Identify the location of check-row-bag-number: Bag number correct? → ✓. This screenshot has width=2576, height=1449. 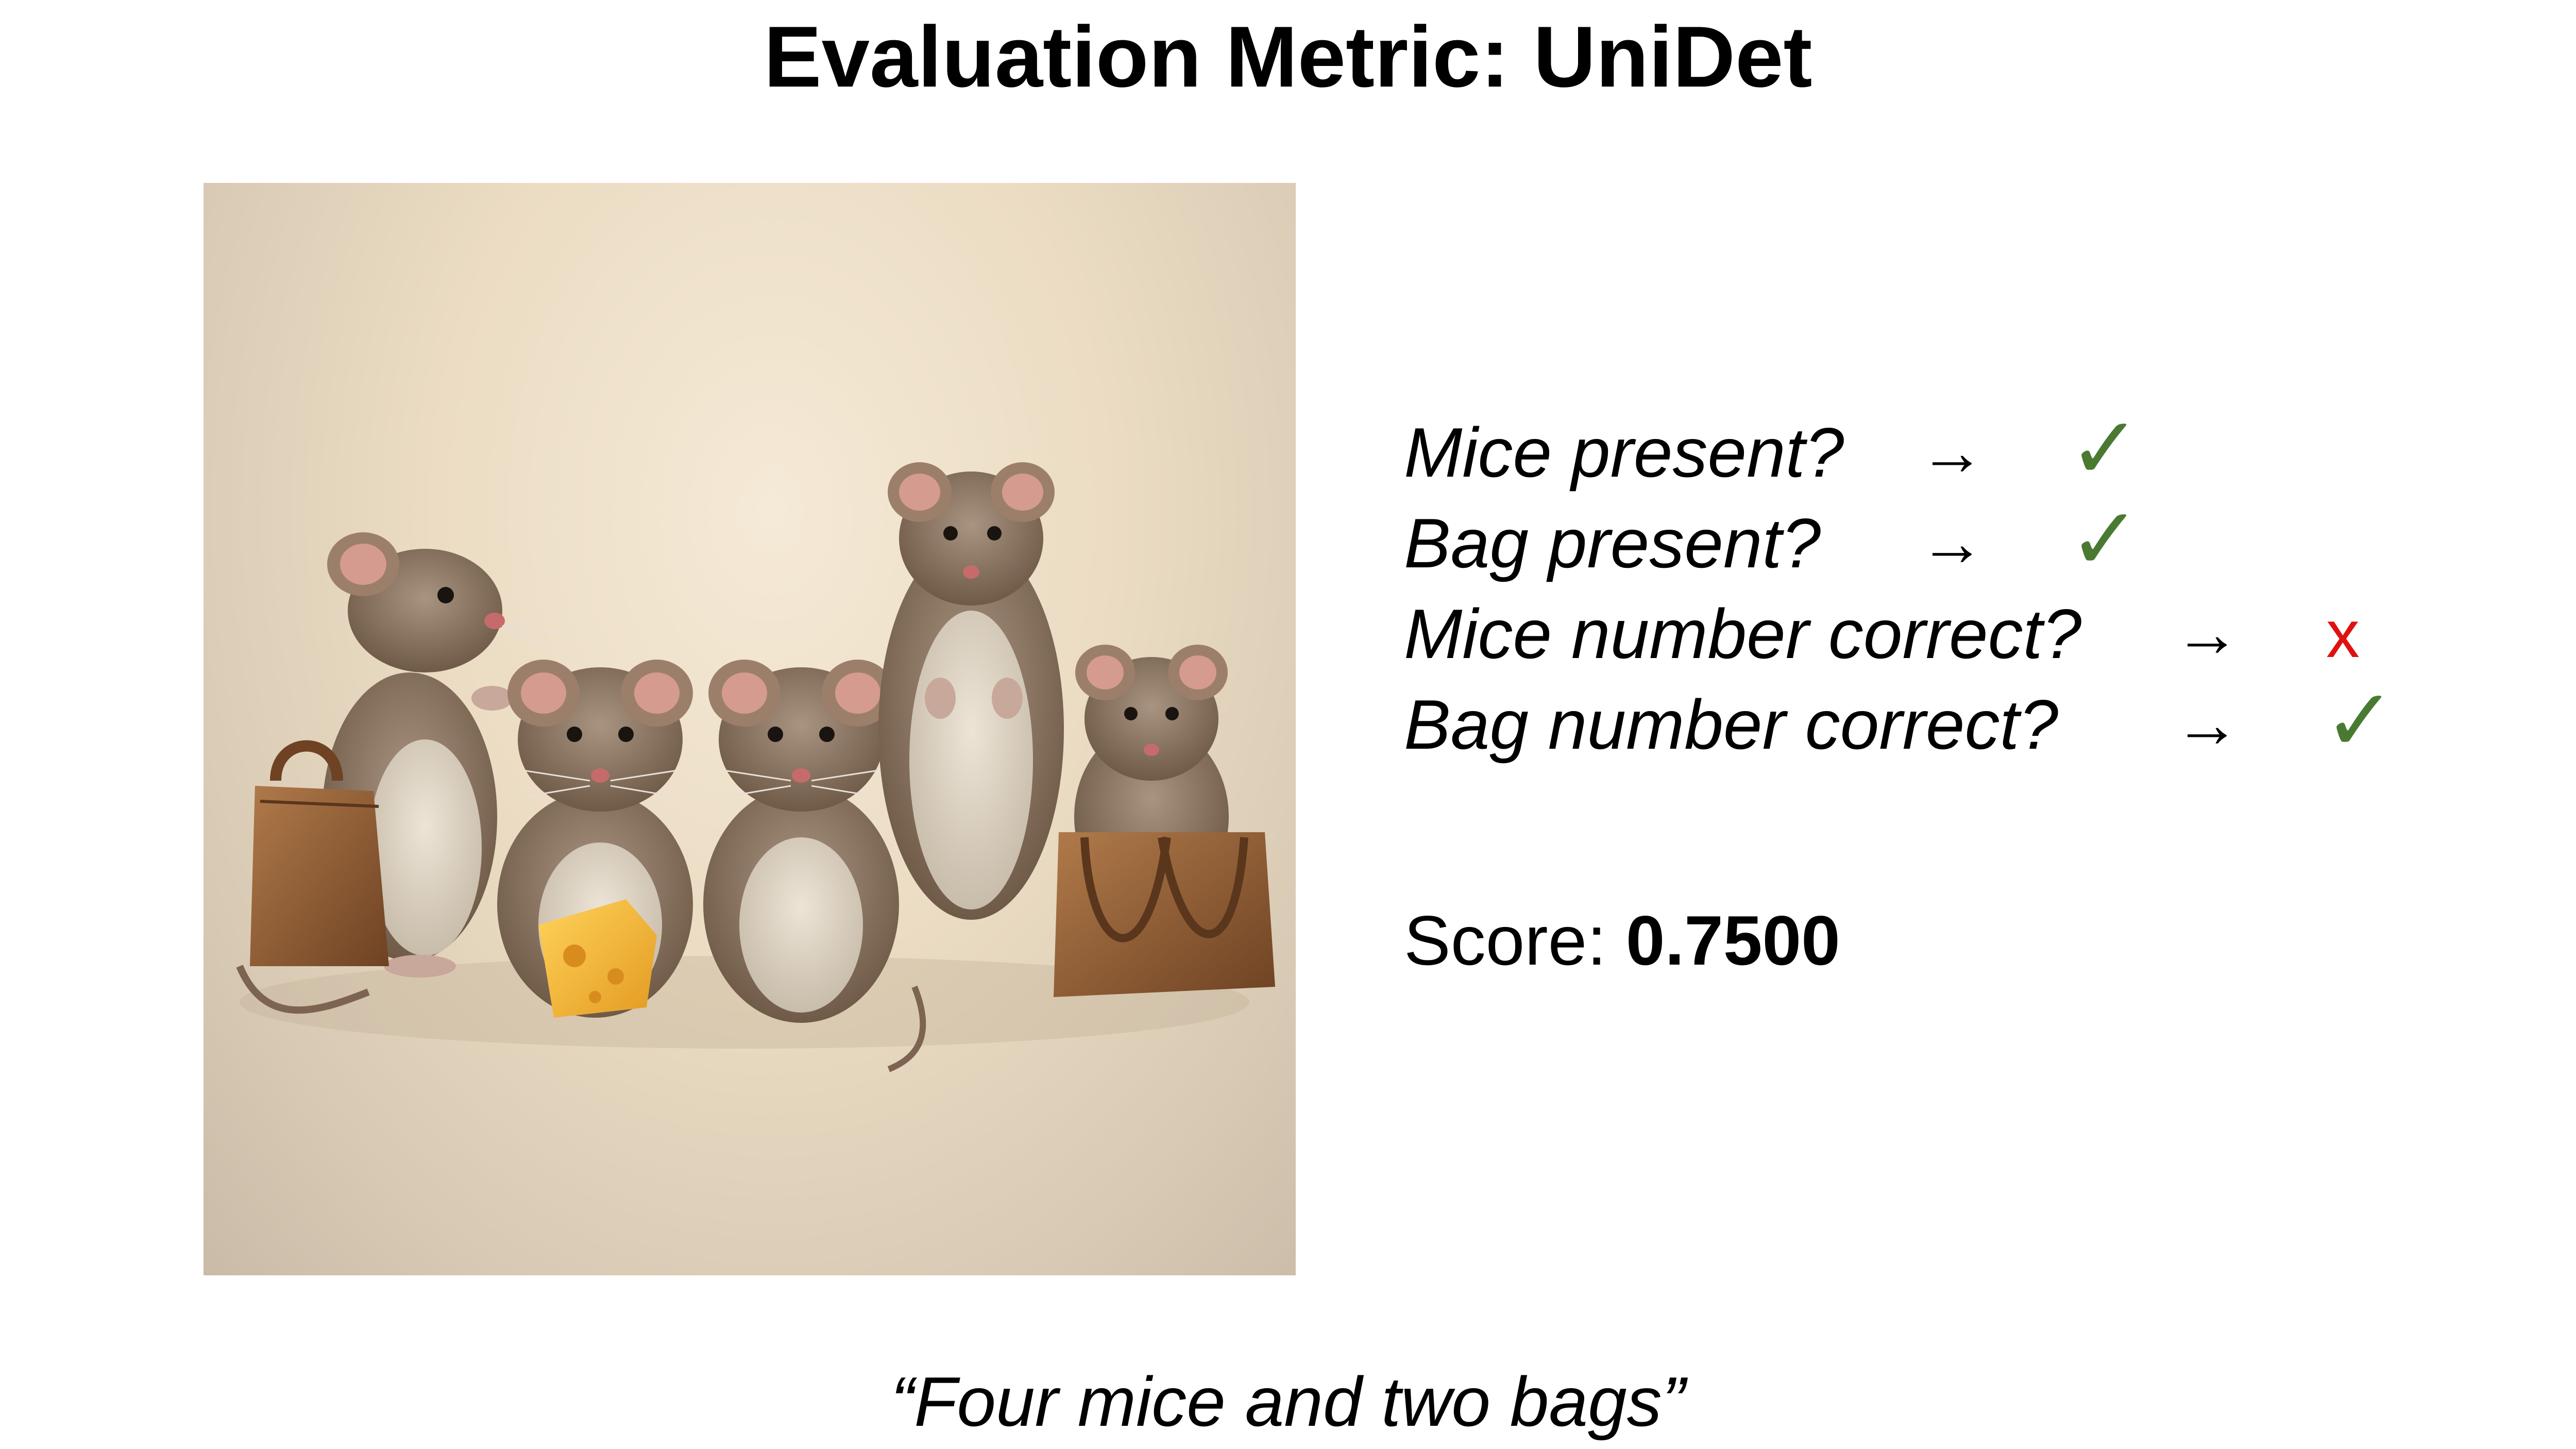
(1970, 722).